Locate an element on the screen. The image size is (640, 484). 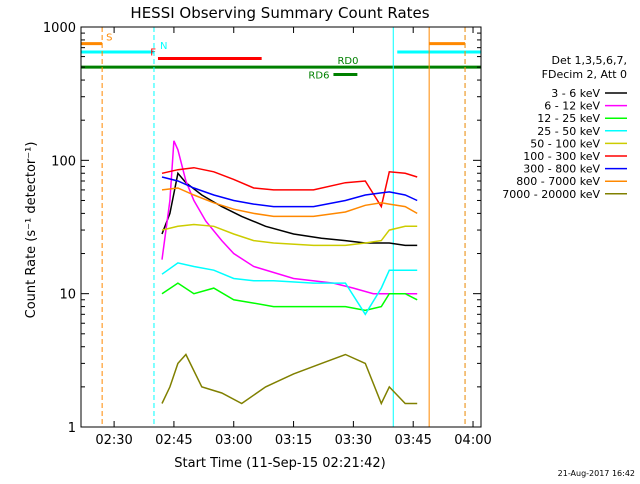
y-tick-label-2: 100 is located at coordinates (63, 161).